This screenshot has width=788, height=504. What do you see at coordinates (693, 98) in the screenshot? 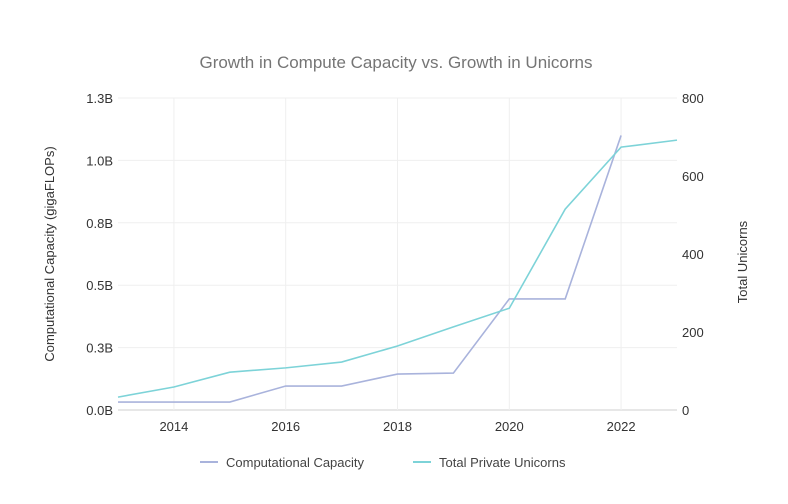
I see `y2-tick-label: 800` at bounding box center [693, 98].